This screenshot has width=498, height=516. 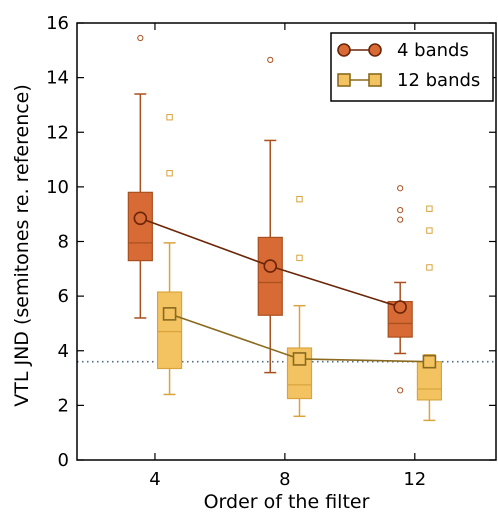 What do you see at coordinates (57, 78) in the screenshot?
I see `y-tick-label: 14` at bounding box center [57, 78].